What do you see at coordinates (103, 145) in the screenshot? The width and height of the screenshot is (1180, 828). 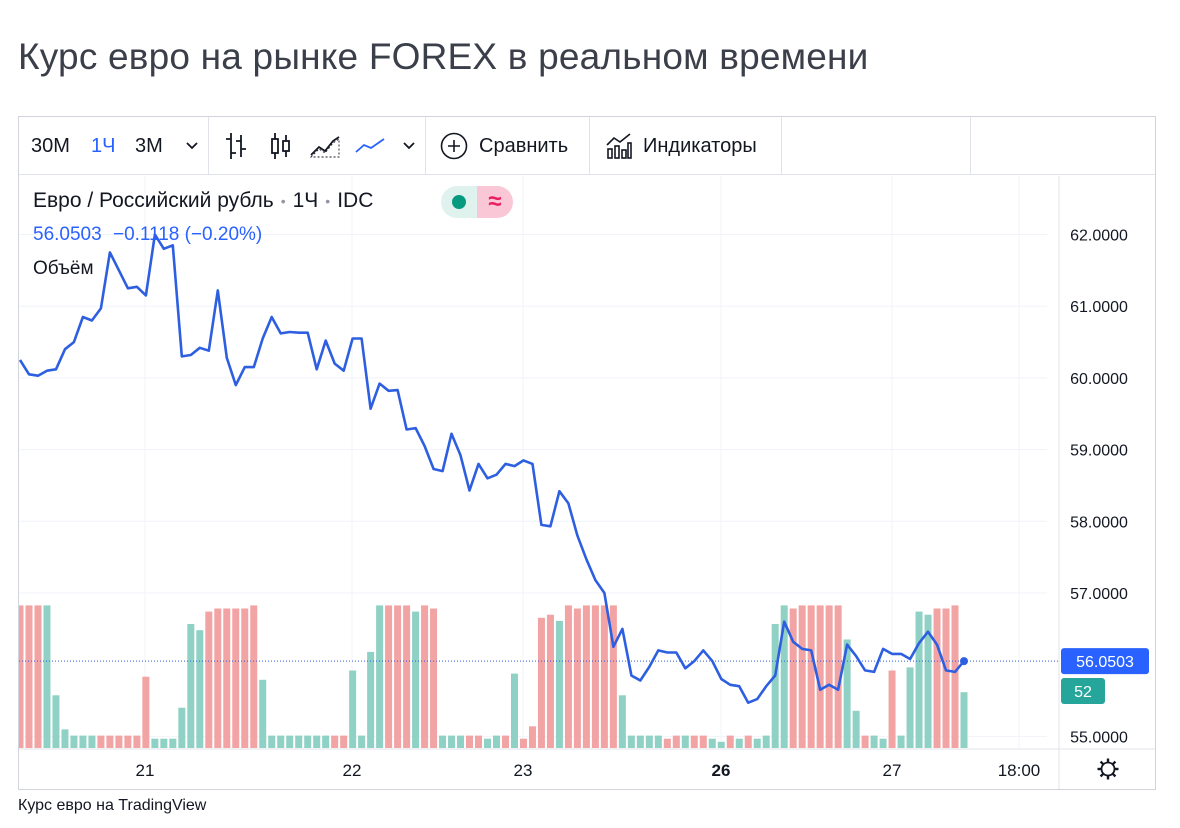 I see `interval-1h-button: 1Ч` at bounding box center [103, 145].